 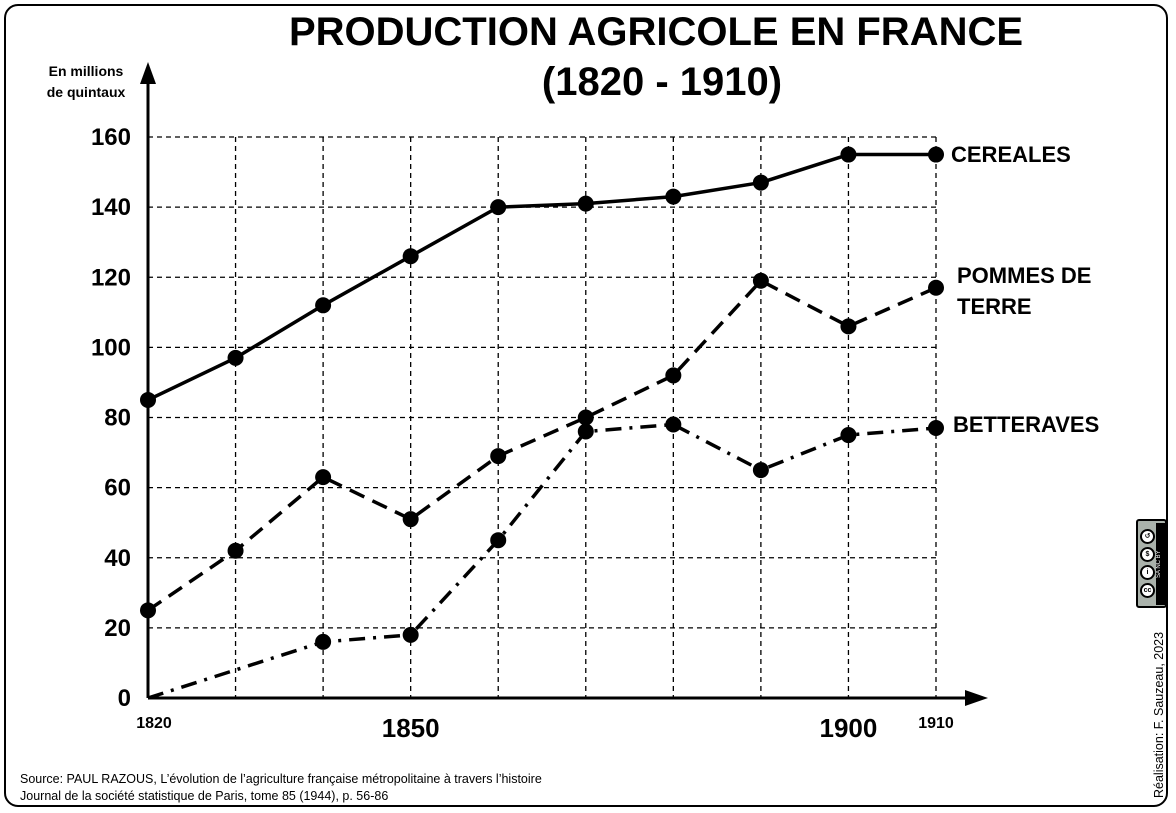 What do you see at coordinates (1147, 536) in the screenshot?
I see `sa-icon: ↺` at bounding box center [1147, 536].